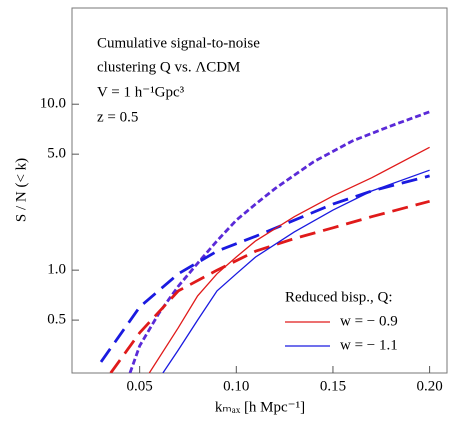 This screenshot has height=428, width=454. What do you see at coordinates (178, 43) in the screenshot?
I see `annotation: Cumulative signal-to-noise` at bounding box center [178, 43].